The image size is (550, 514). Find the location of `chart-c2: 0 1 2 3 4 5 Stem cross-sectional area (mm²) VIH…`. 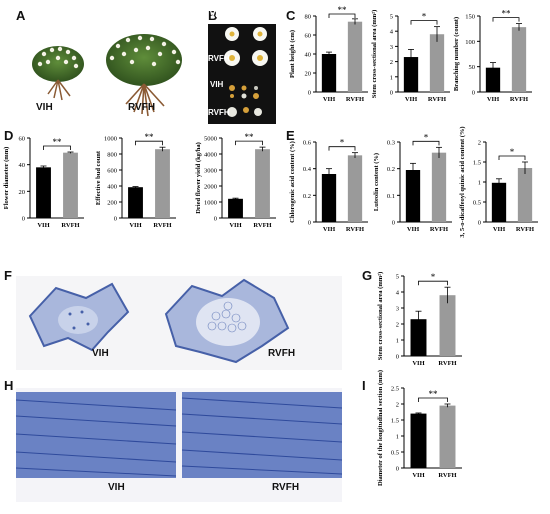

chart-c2: 0 1 2 3 4 5 Stem cross-sectional area (mm²) VIH… is located at coordinates (410, 56).